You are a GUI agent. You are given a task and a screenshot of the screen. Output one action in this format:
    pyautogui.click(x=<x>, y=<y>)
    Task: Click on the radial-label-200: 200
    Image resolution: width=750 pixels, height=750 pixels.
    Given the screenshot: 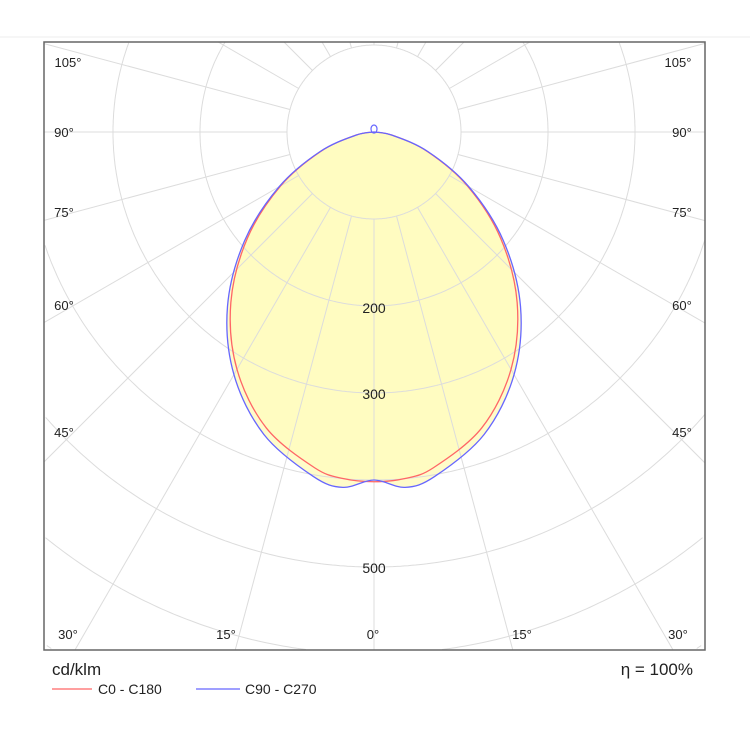 What is the action you would take?
    pyautogui.click(x=374, y=308)
    